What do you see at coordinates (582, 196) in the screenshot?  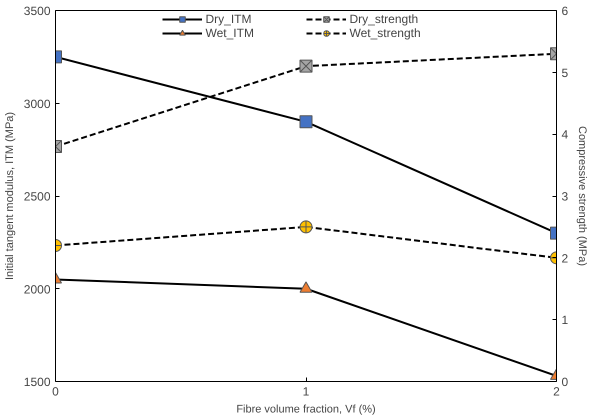 I see `y2-axis-title: Compressive strength (MPa)` at bounding box center [582, 196].